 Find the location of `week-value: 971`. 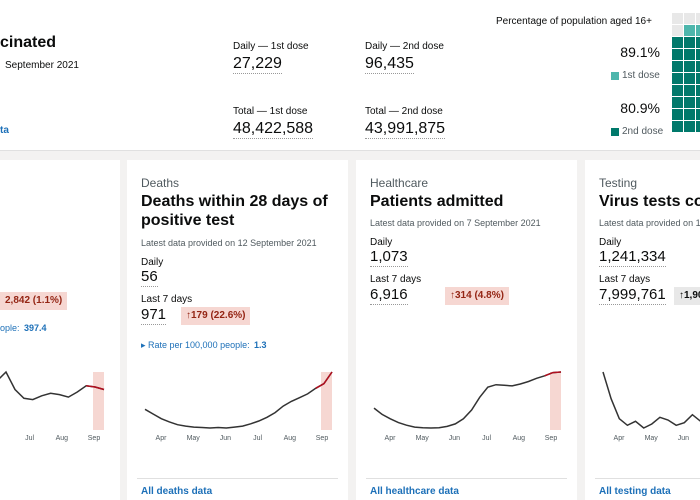

week-value: 971 is located at coordinates (154, 315).